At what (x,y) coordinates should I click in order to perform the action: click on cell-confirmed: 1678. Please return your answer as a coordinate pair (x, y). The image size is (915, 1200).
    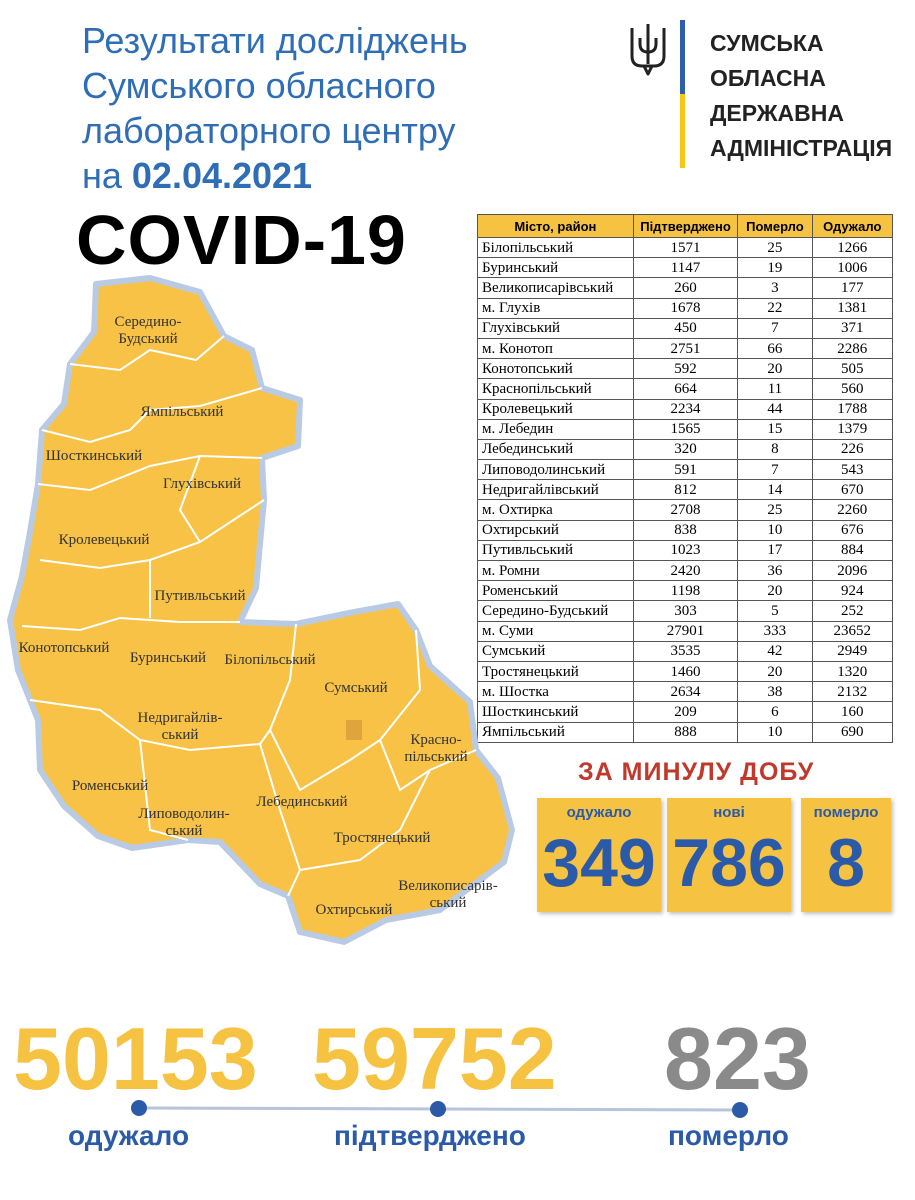
    Looking at the image, I should click on (685, 308).